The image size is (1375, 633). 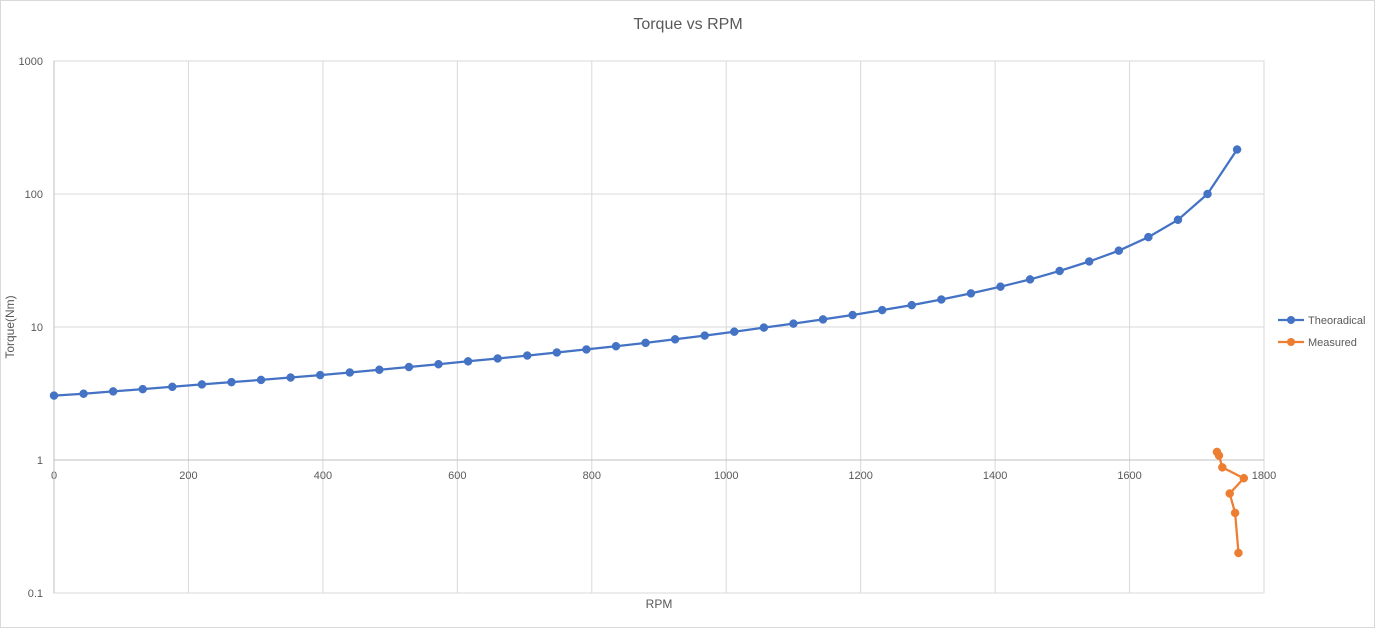 I want to click on y-tick-label: 1000, so click(x=31, y=62).